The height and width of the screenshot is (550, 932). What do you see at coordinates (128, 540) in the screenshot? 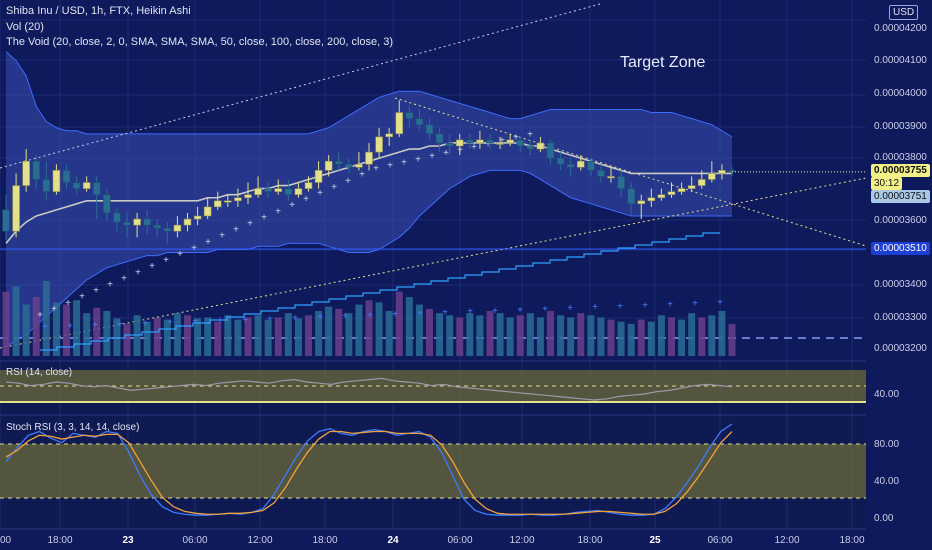
I see `time-tick-label: 23` at bounding box center [128, 540].